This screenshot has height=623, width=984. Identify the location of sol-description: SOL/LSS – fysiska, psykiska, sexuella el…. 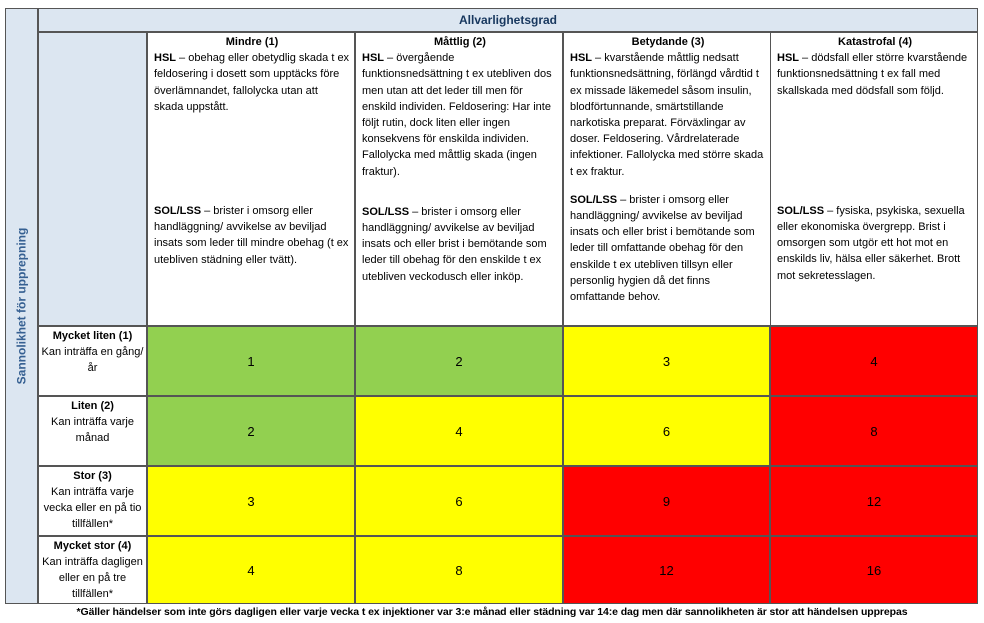
(875, 243).